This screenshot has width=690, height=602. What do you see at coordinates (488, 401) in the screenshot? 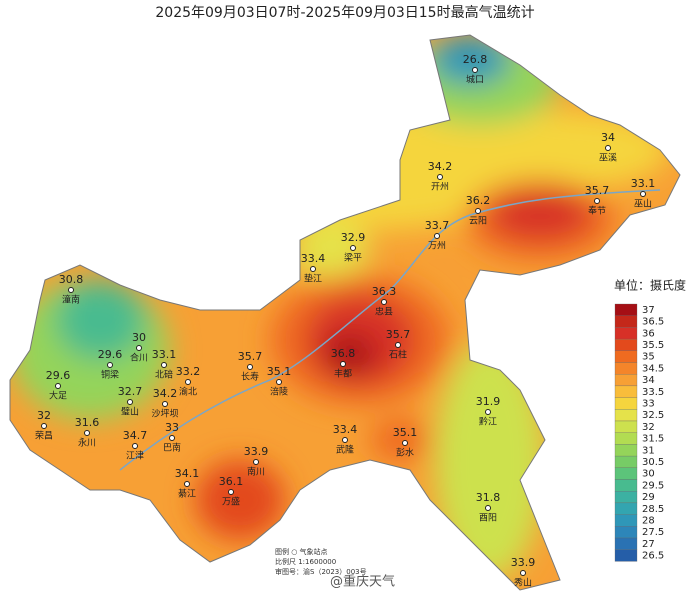
I see `station-value: 31.9` at bounding box center [488, 401].